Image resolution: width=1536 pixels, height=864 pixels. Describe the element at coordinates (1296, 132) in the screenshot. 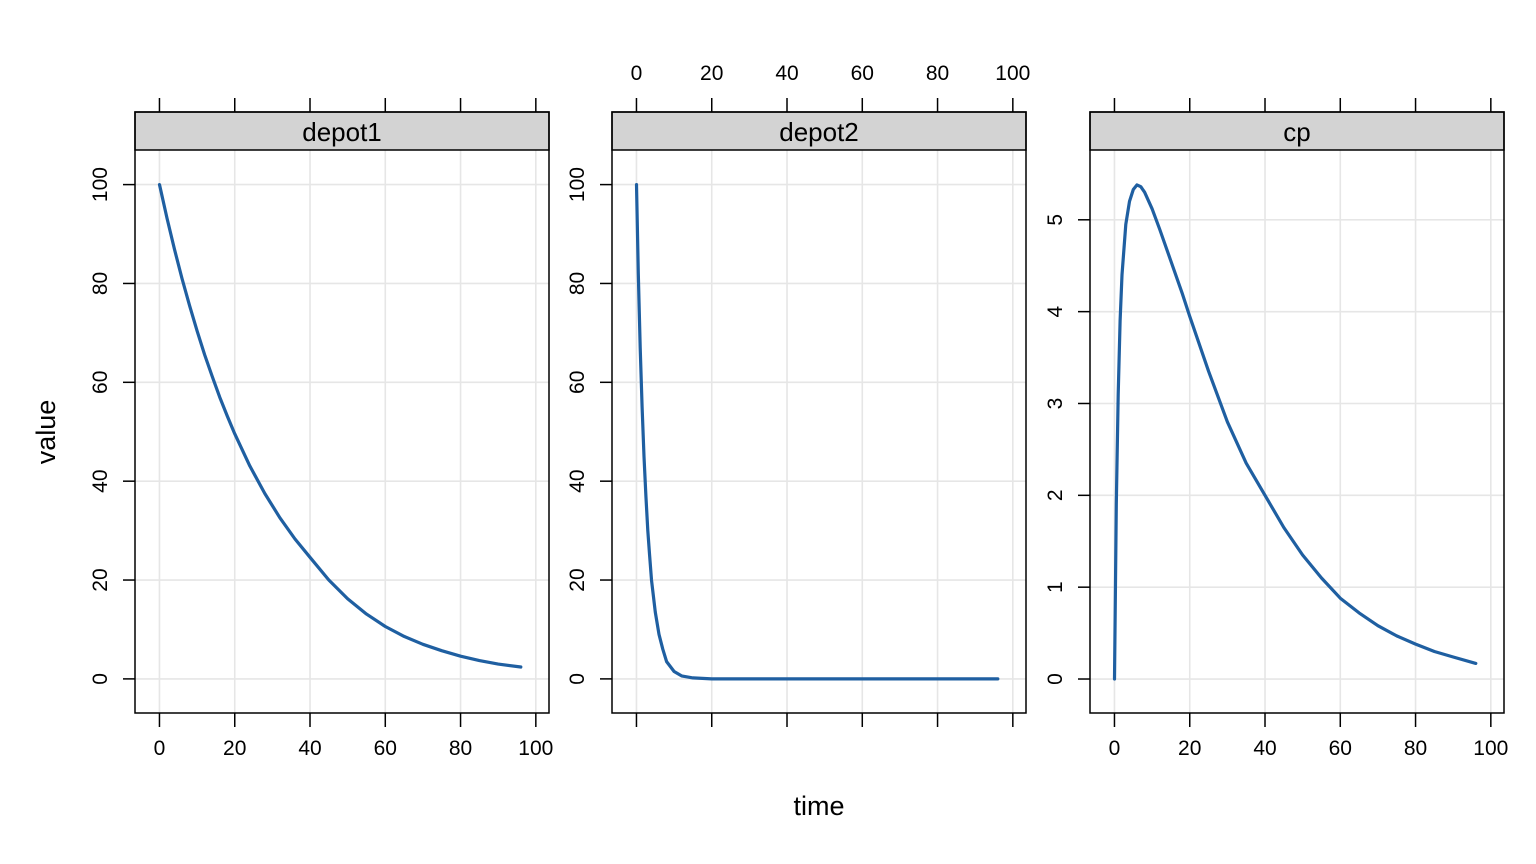

I see `strip-label-cp: cp` at that location.